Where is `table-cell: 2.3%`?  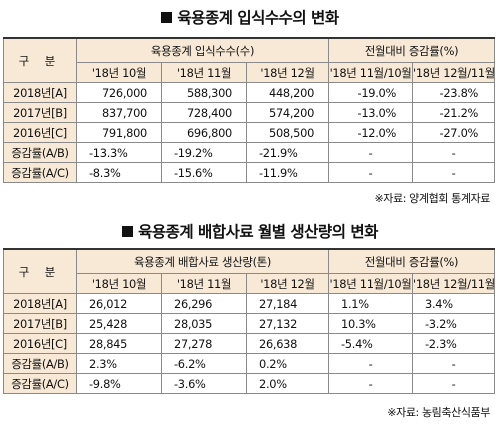 table-cell: 2.3% is located at coordinates (119, 363).